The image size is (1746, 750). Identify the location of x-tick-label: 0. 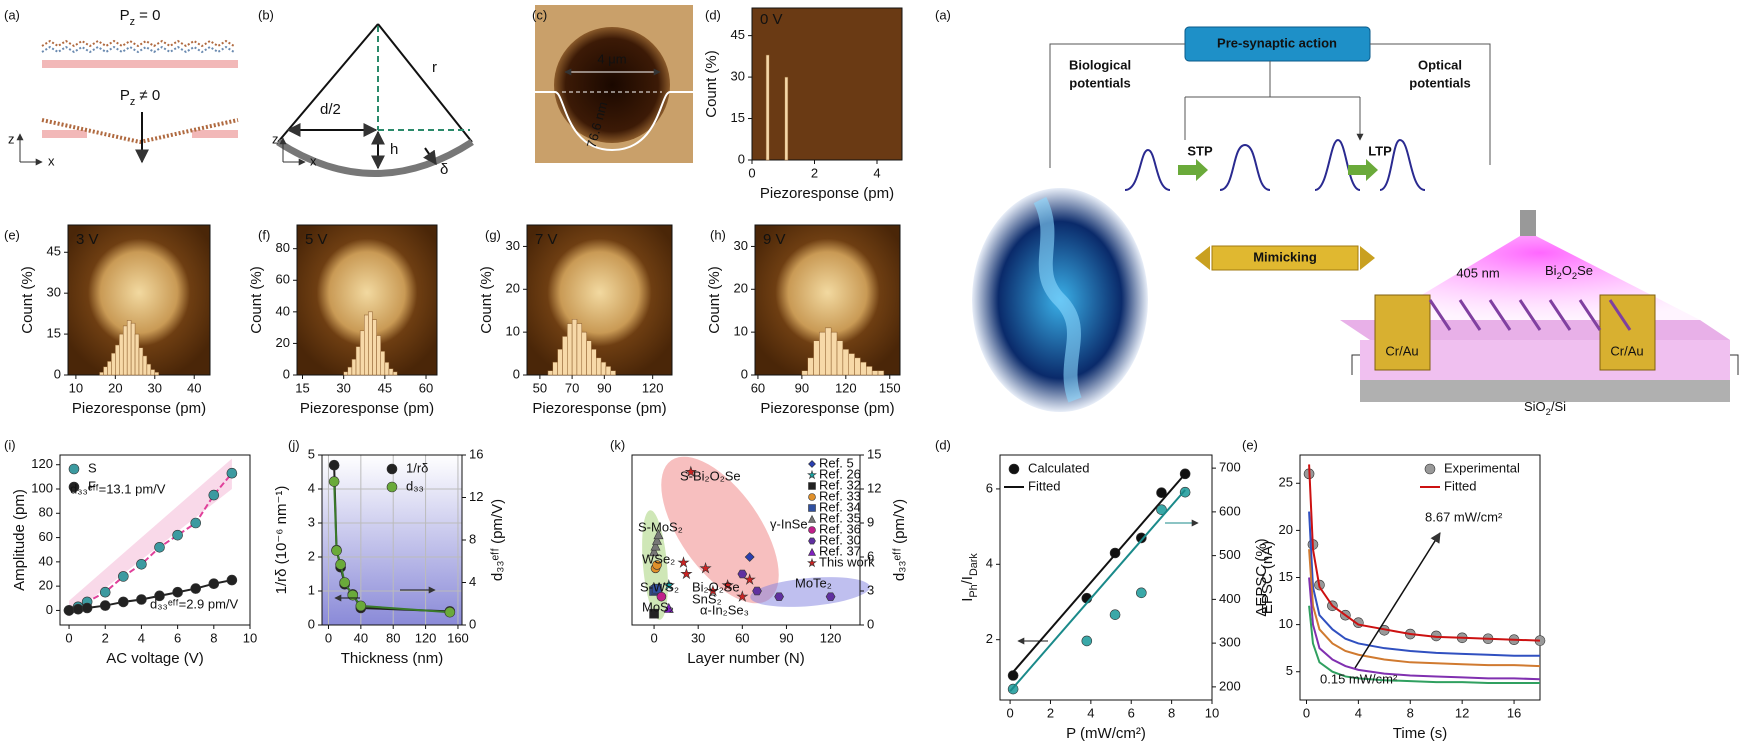
(328, 637).